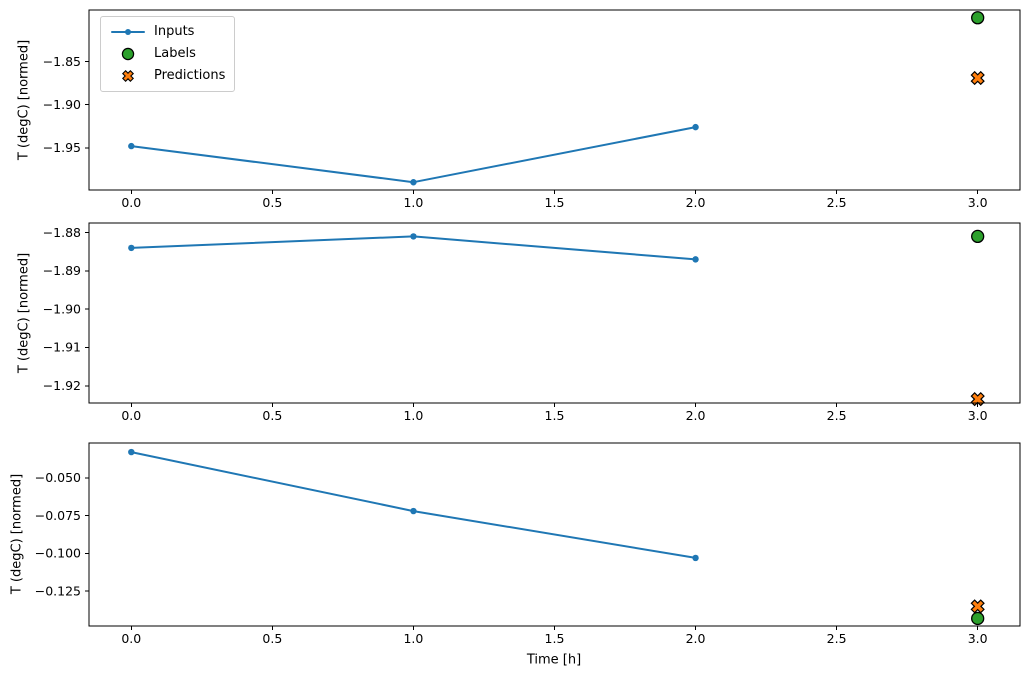  I want to click on x-axis-label: Time [h], so click(554, 660).